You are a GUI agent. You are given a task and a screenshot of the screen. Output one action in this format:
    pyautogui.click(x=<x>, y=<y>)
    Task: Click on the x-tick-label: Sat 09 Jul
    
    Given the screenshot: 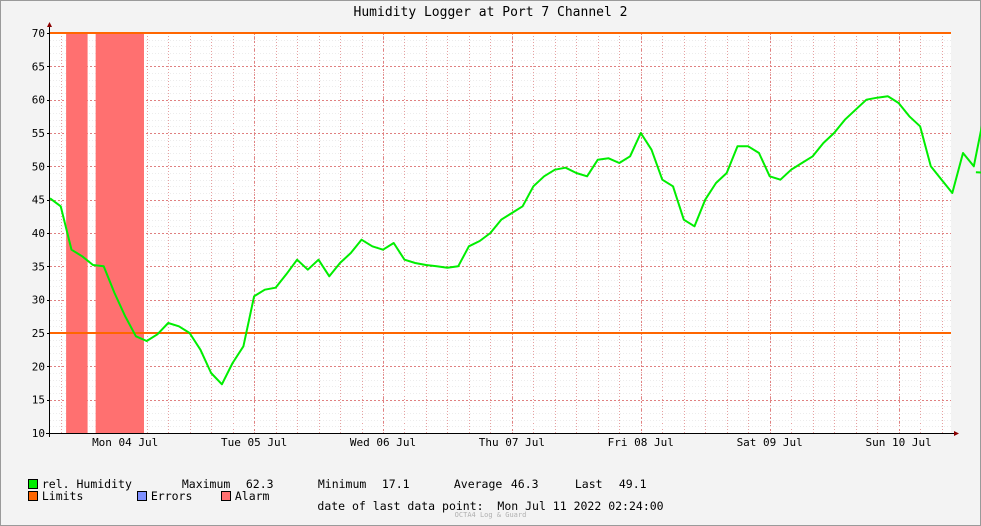 What is the action you would take?
    pyautogui.click(x=770, y=442)
    